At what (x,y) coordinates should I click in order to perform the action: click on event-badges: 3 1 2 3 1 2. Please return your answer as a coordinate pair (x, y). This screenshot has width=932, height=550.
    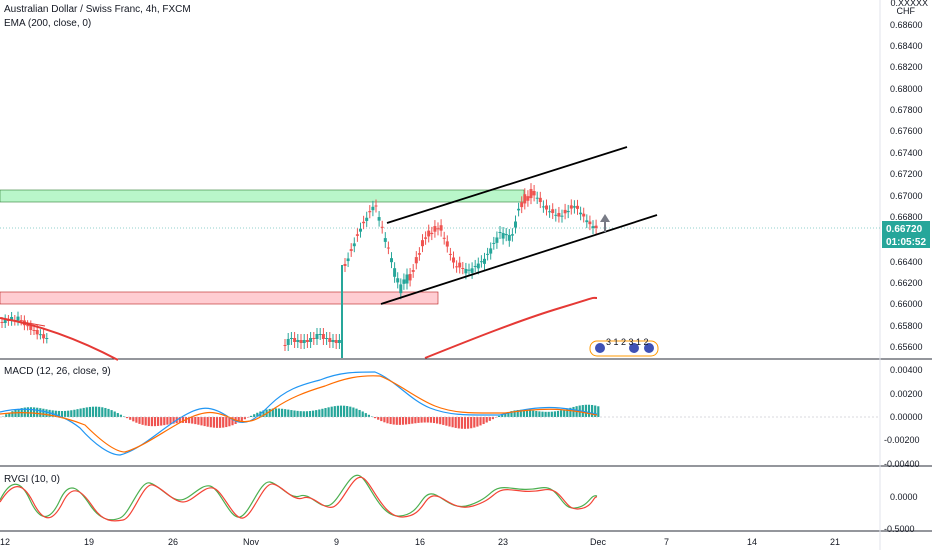
    Looking at the image, I should click on (624, 347).